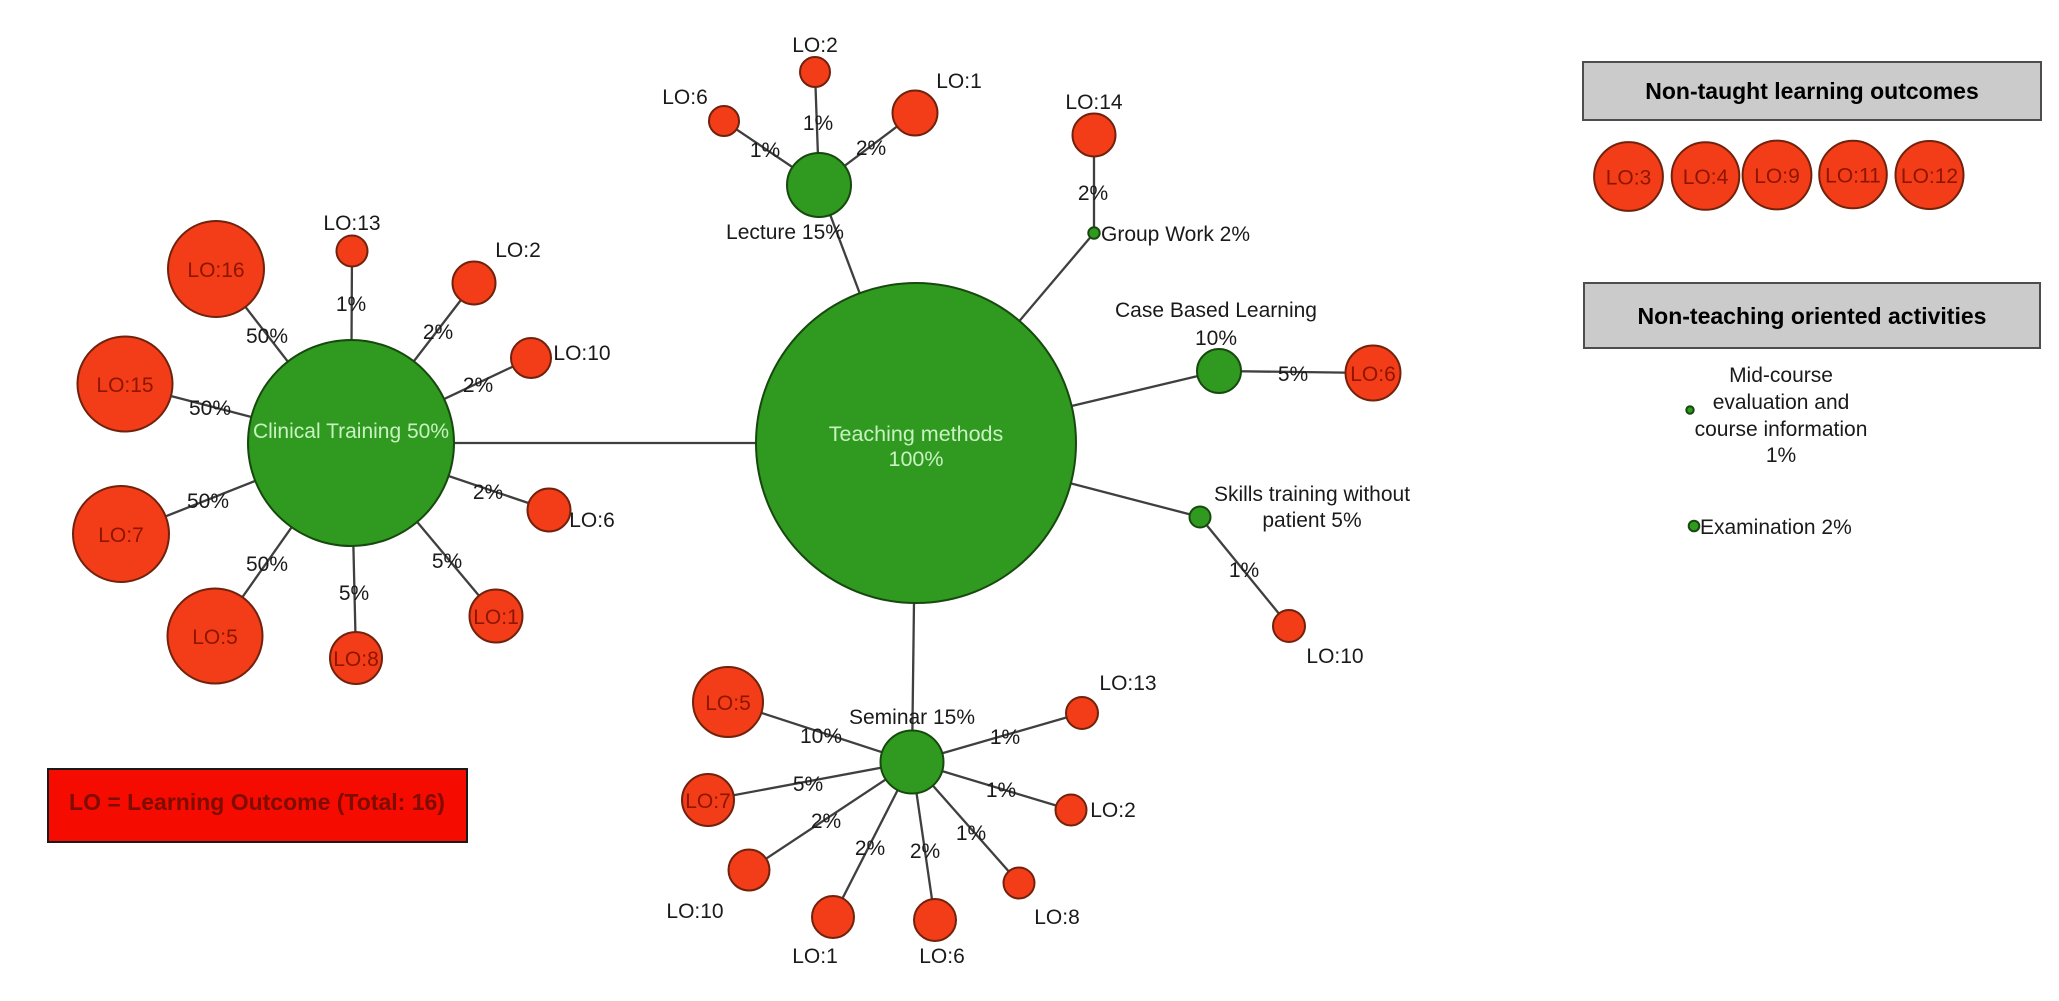 The height and width of the screenshot is (1001, 2059). Describe the element at coordinates (912, 717) in the screenshot. I see `svg-text: Seminar 15%` at that location.